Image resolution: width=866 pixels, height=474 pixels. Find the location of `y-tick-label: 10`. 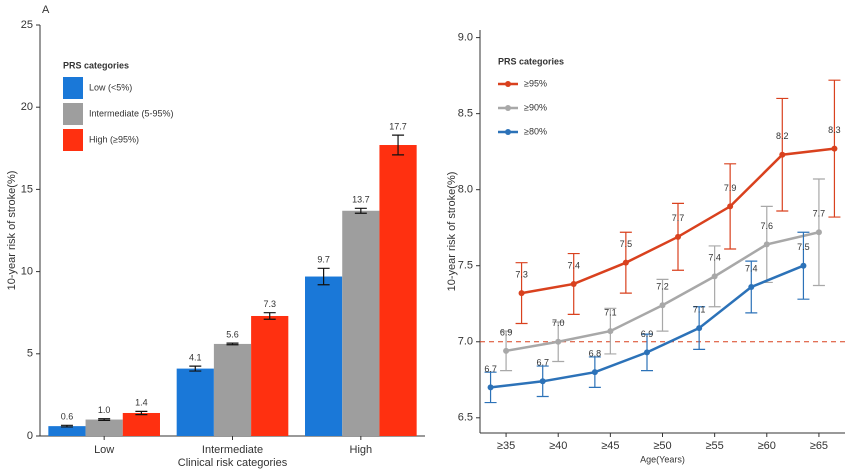

y-tick-label: 10 is located at coordinates (27, 272).